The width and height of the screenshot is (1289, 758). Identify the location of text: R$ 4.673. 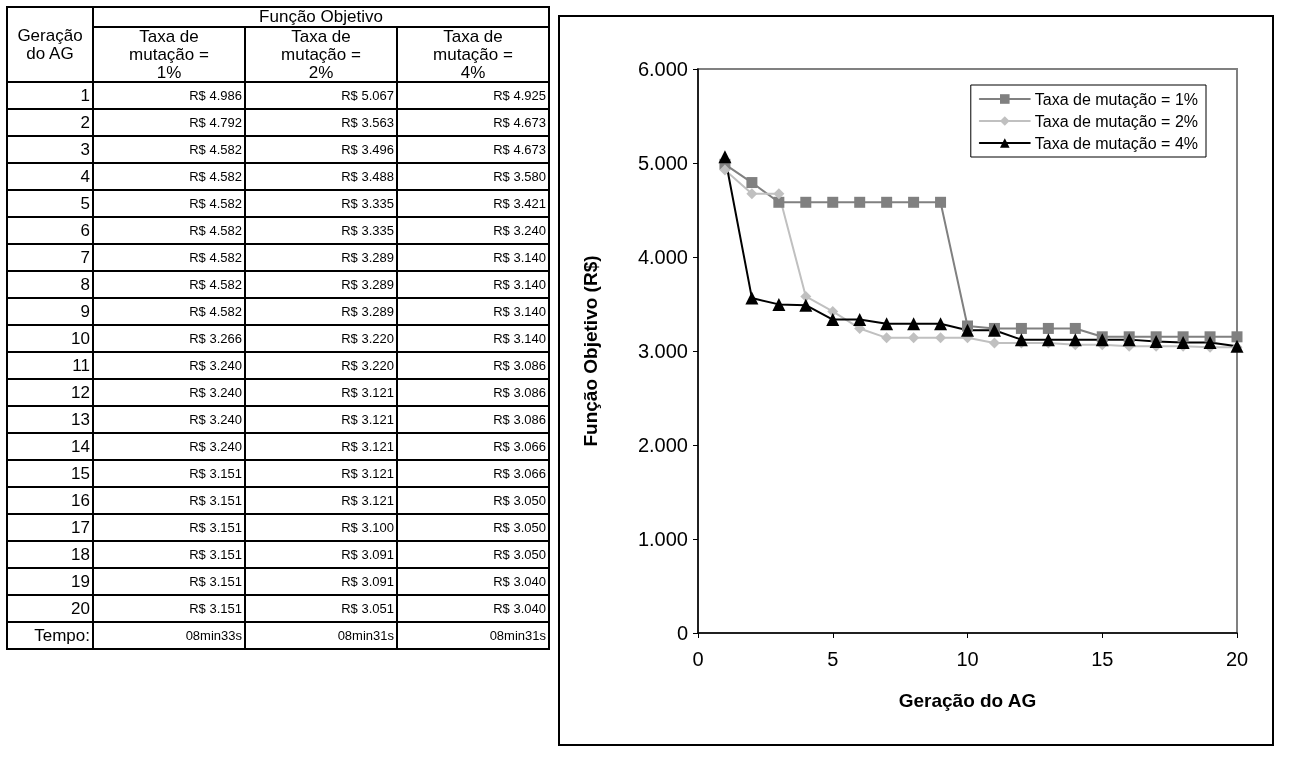
(519, 150).